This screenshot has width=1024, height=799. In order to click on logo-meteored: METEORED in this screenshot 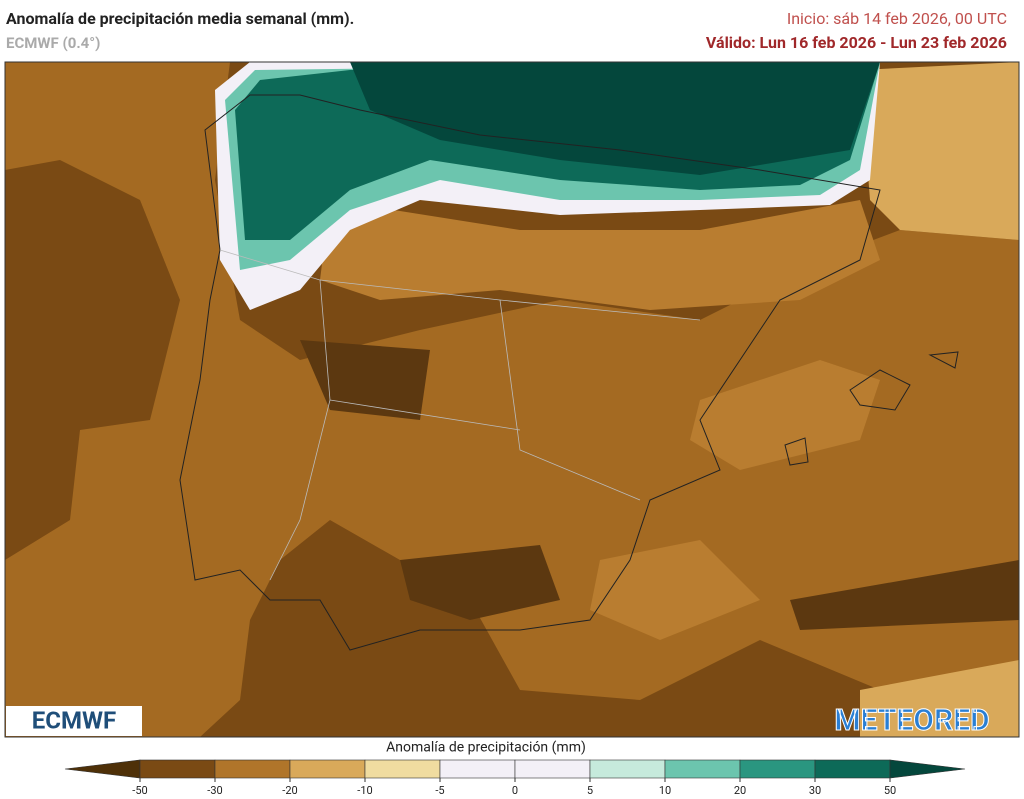, I will do `click(911, 720)`.